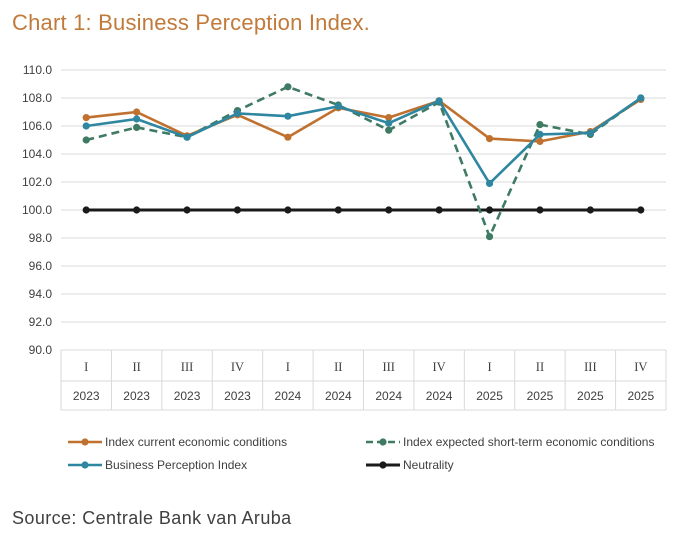 The width and height of the screenshot is (696, 546). Describe the element at coordinates (41, 322) in the screenshot. I see `y-tick-label: 92.0` at that location.